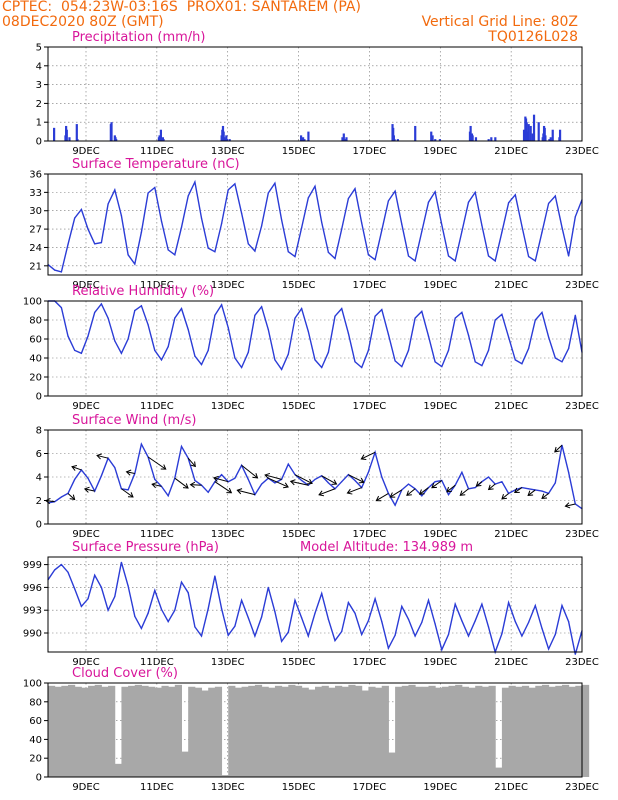  Describe the element at coordinates (315, 604) in the screenshot. I see `pressure-frame` at that location.